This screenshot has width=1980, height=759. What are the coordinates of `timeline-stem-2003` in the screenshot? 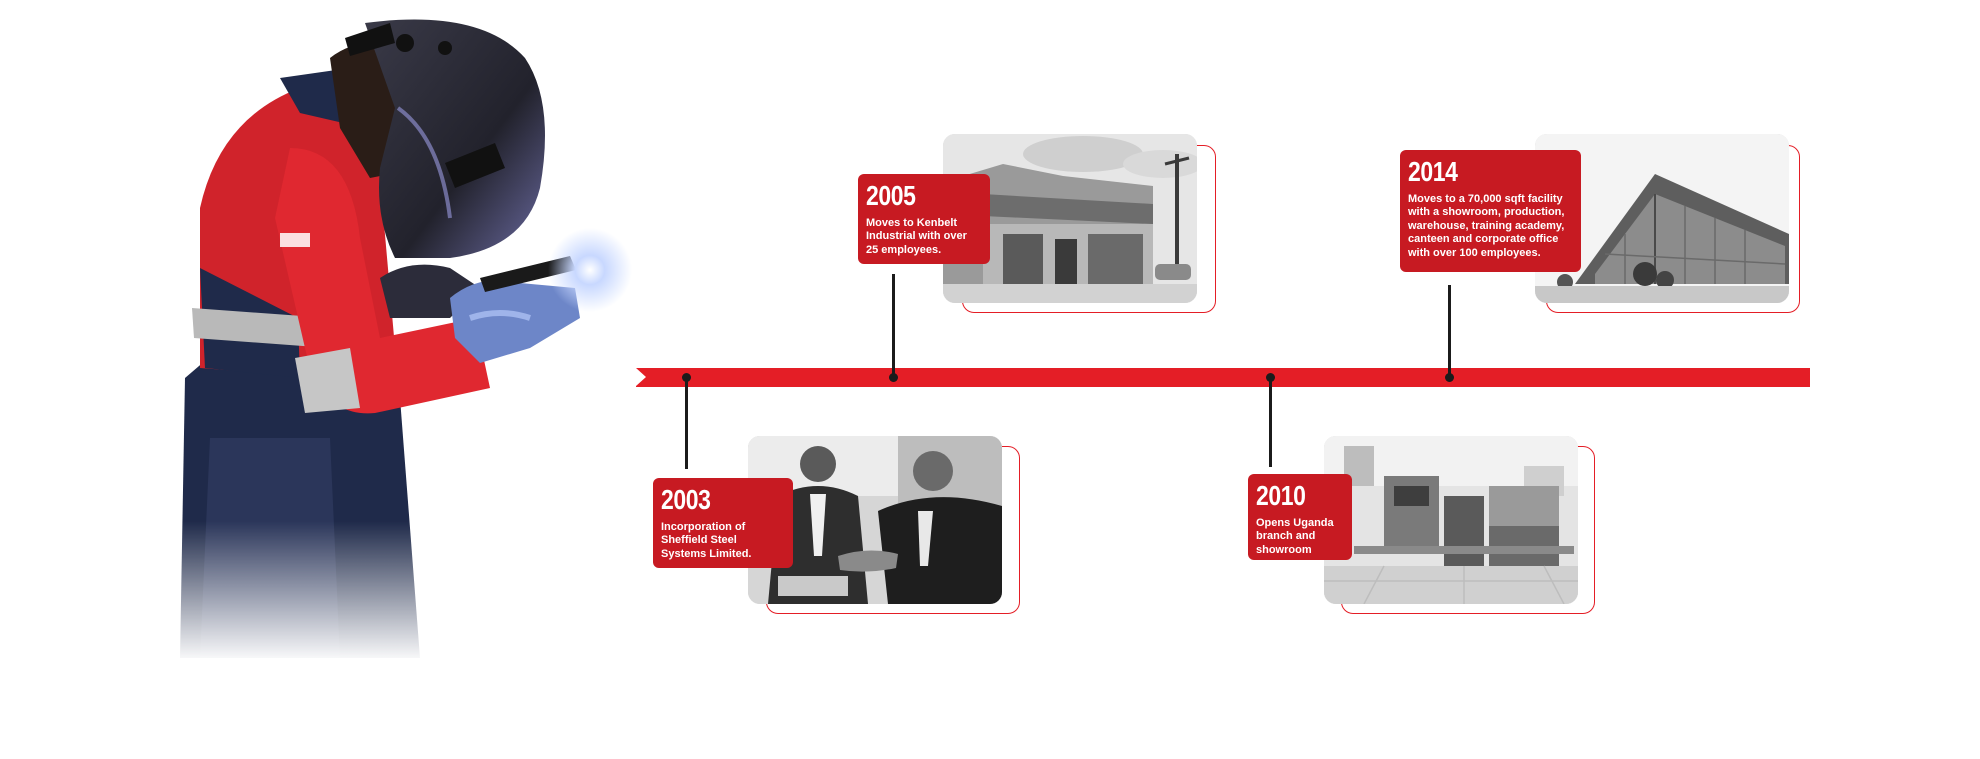 It's located at (686, 423).